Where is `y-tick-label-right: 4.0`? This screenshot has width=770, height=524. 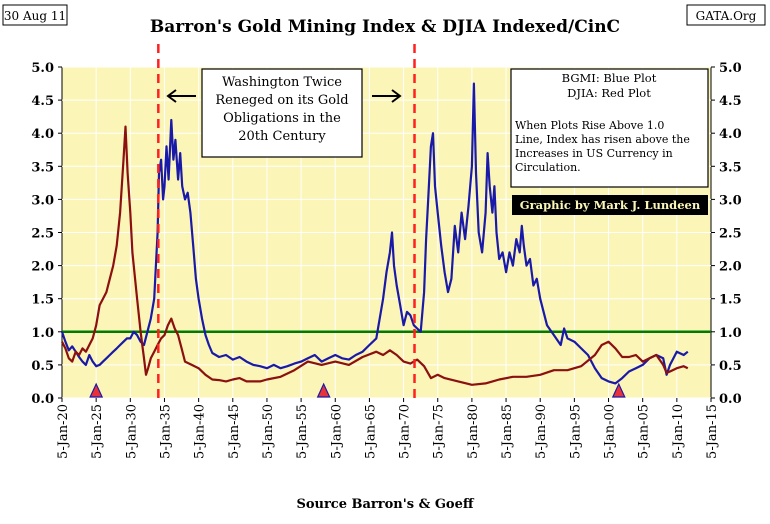
y-tick-label-right: 4.0 is located at coordinates (730, 134).